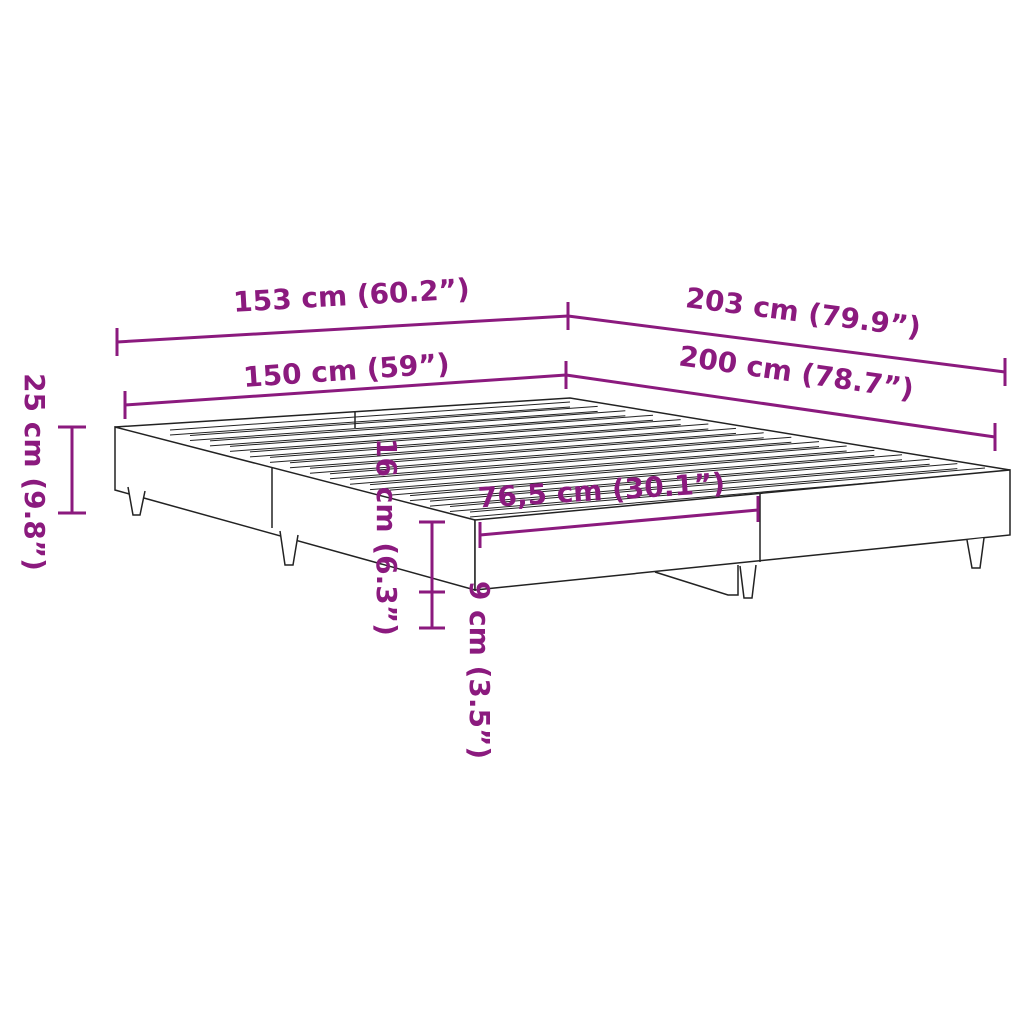  Describe the element at coordinates (619, 522) in the screenshot. I see `half-width-line` at that location.